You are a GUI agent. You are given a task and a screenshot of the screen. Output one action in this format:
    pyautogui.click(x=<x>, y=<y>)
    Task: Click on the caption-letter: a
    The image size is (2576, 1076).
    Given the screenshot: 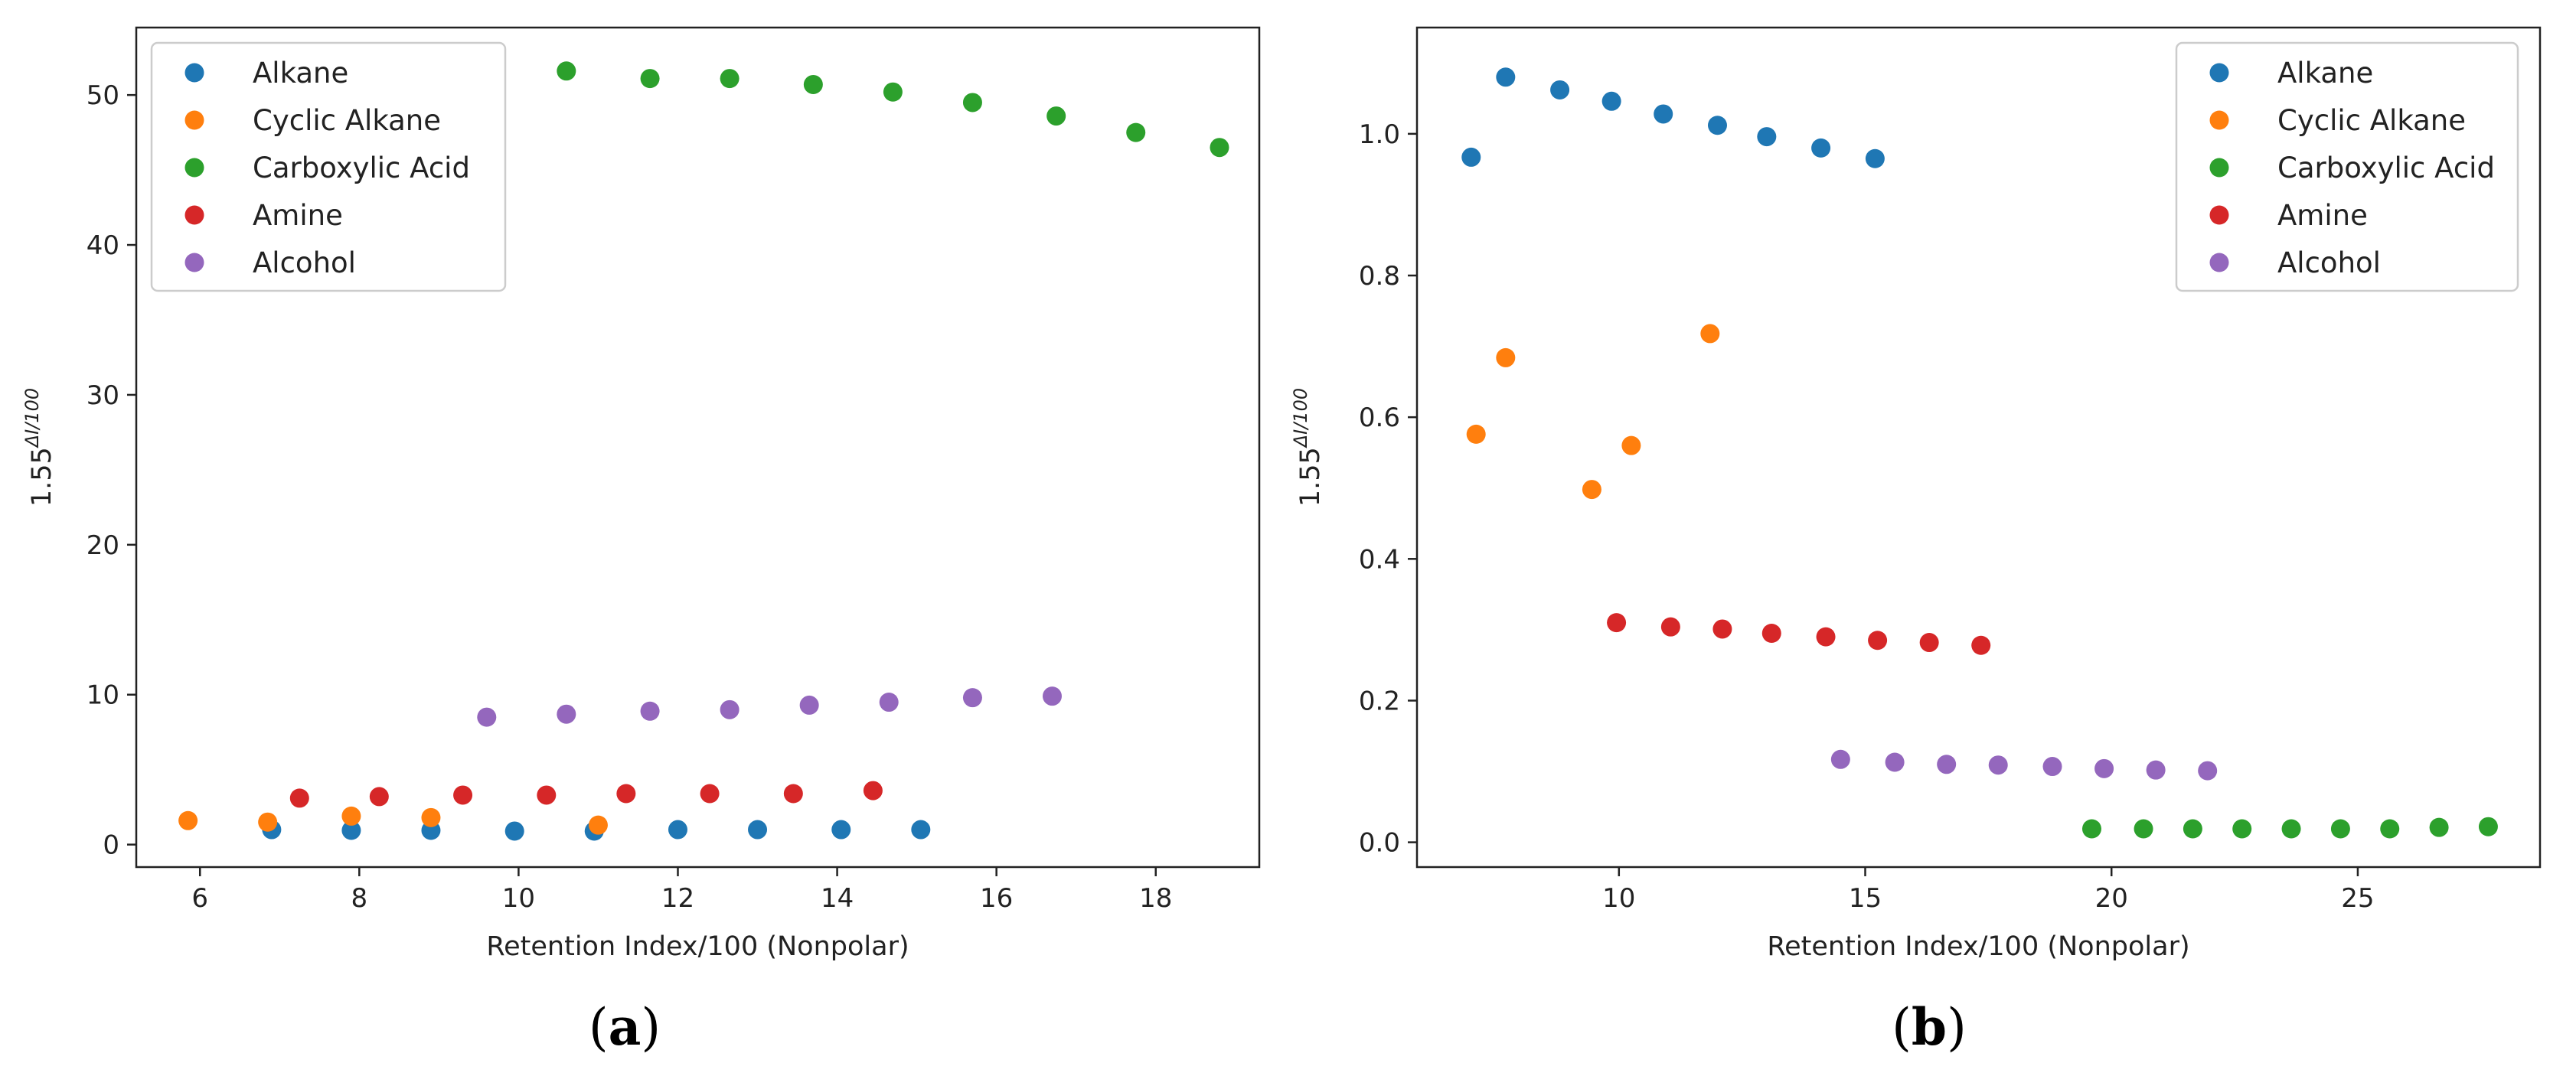 What is the action you would take?
    pyautogui.click(x=625, y=1027)
    